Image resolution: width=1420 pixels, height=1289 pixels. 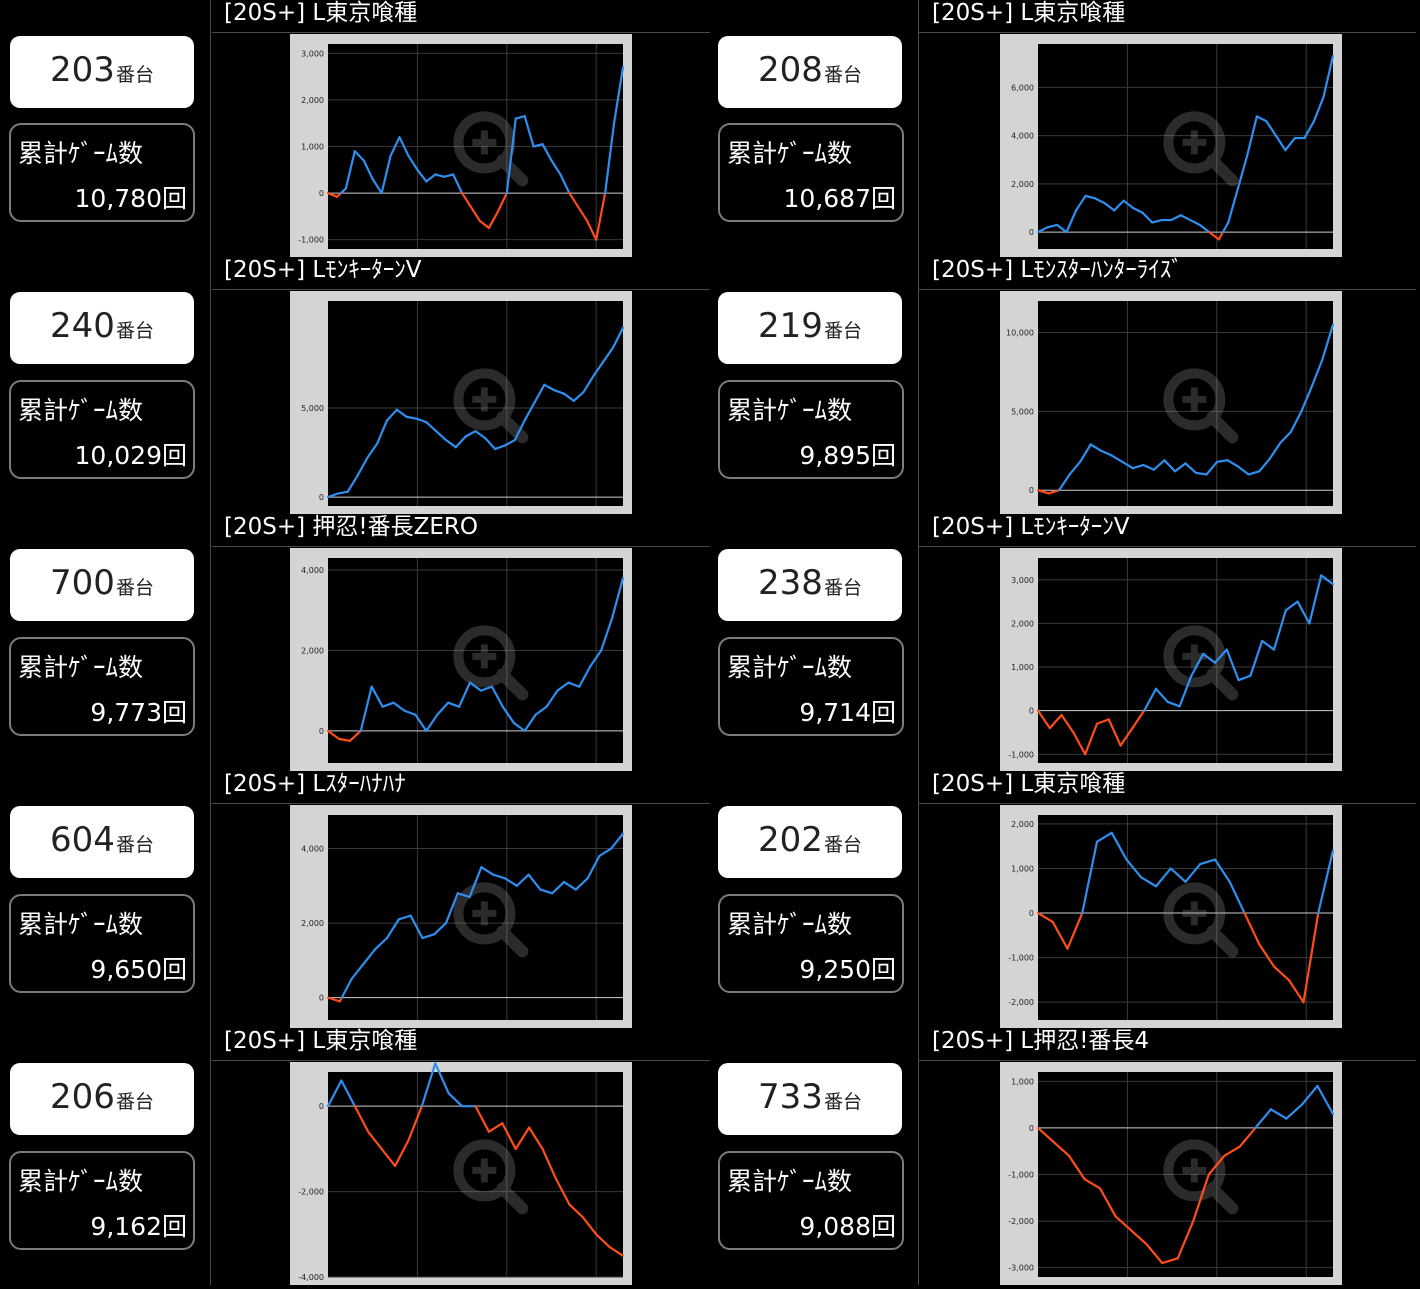 I want to click on slump-graph: -4,000 -2,000 0, so click(x=461, y=1175).